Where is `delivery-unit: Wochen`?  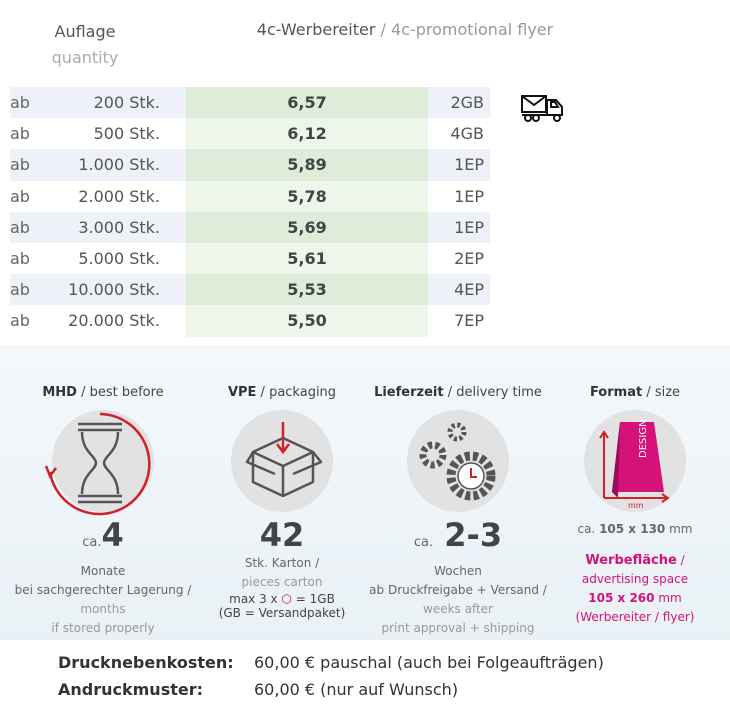 delivery-unit: Wochen is located at coordinates (458, 571).